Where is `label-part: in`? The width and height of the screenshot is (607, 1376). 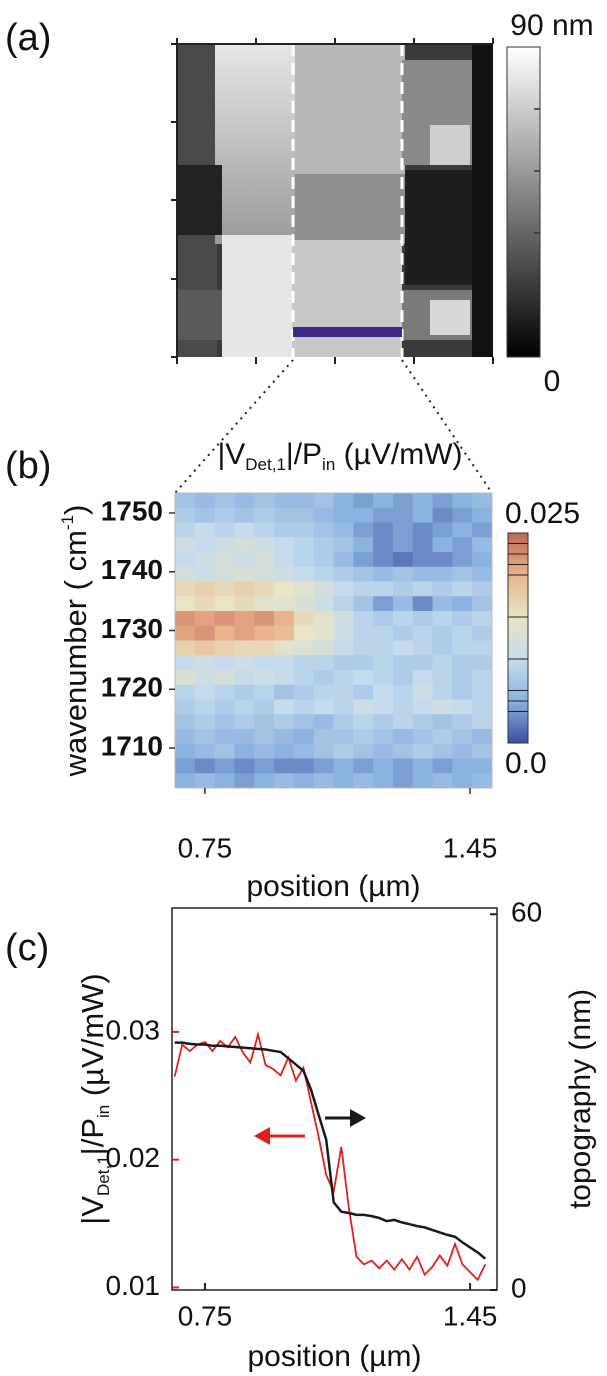 label-part: in is located at coordinates (103, 1111).